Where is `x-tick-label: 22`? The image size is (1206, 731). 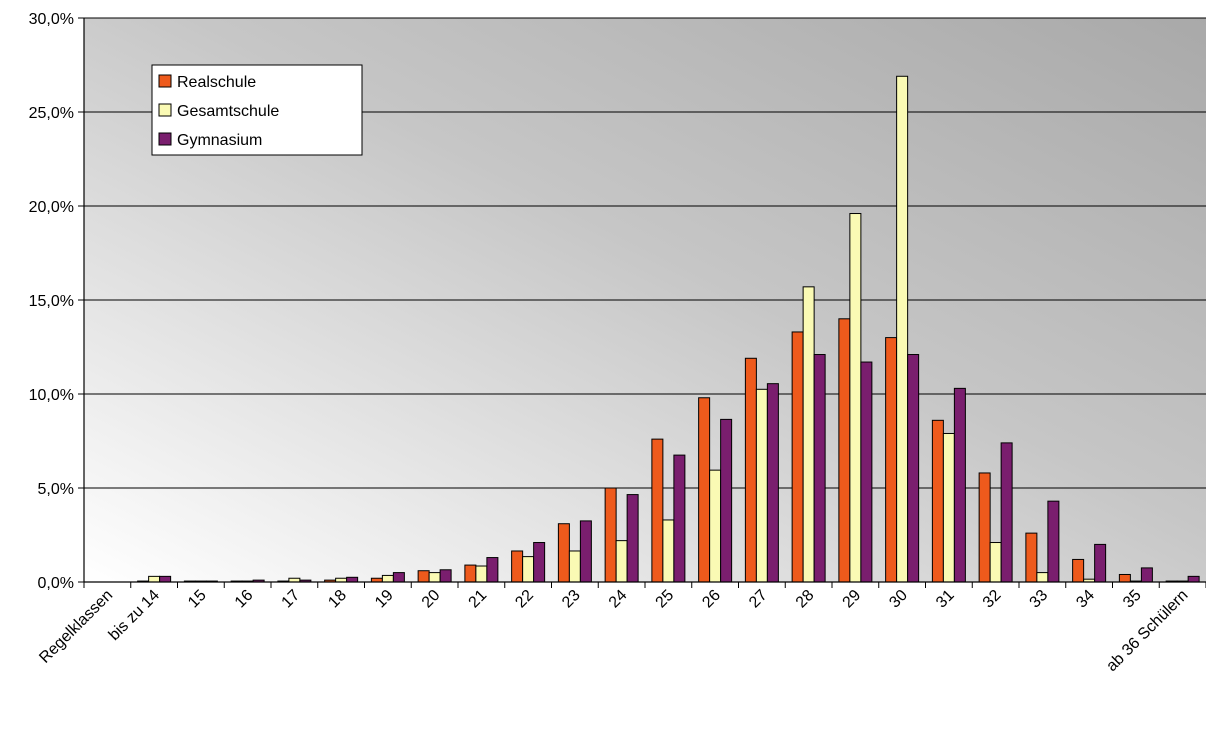
x-tick-label: 22 is located at coordinates (524, 599).